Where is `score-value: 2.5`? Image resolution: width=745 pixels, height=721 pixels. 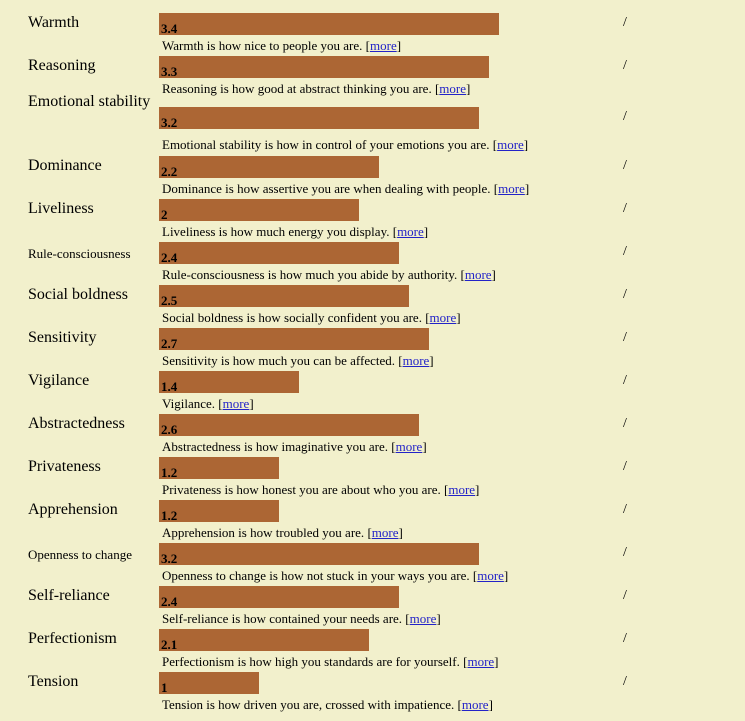
score-value: 2.5 is located at coordinates (169, 300).